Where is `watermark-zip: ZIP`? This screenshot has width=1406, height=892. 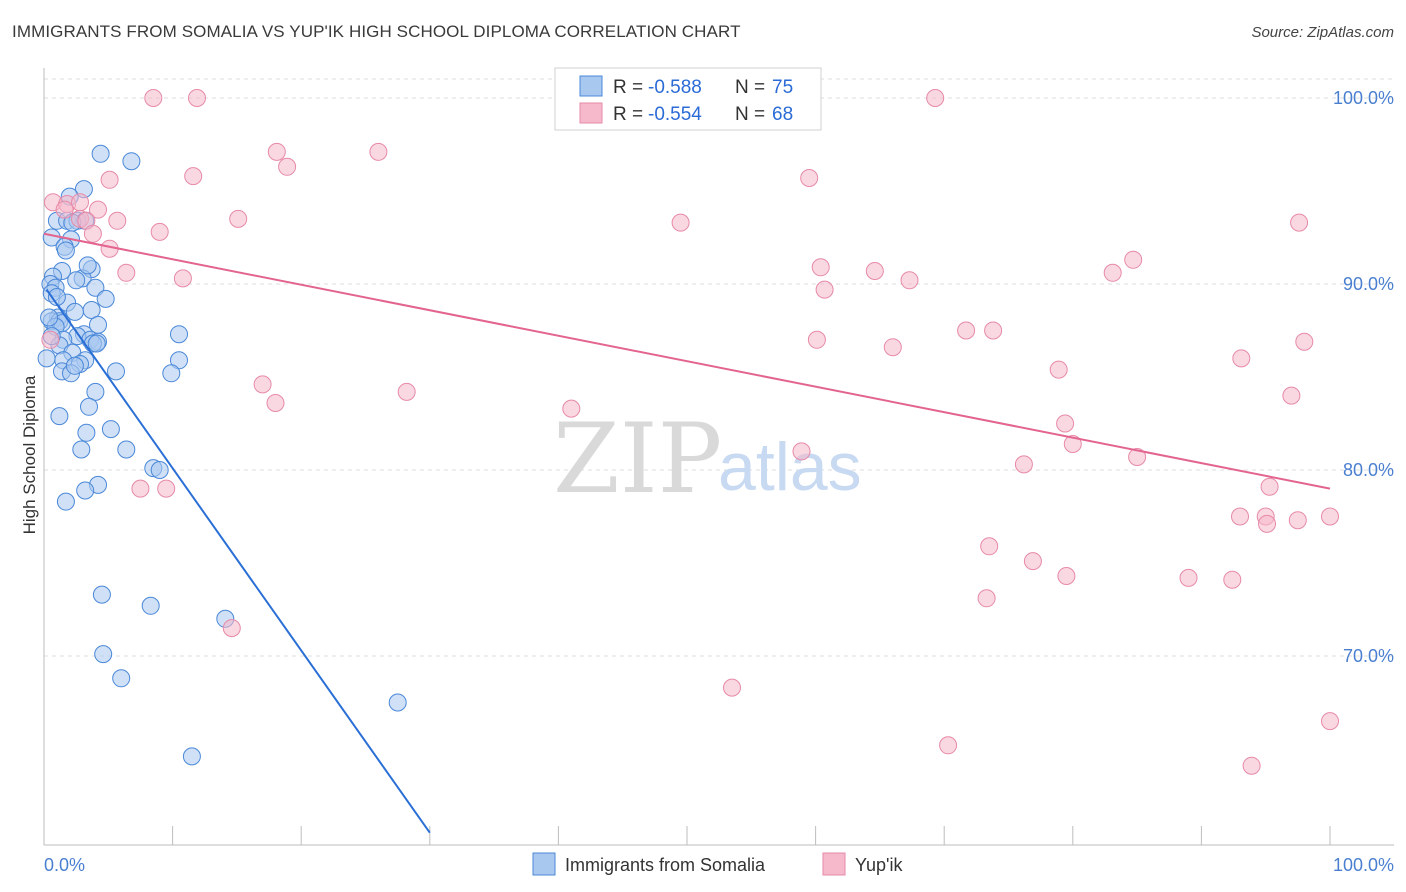
watermark-zip: ZIP is located at coordinates (637, 459).